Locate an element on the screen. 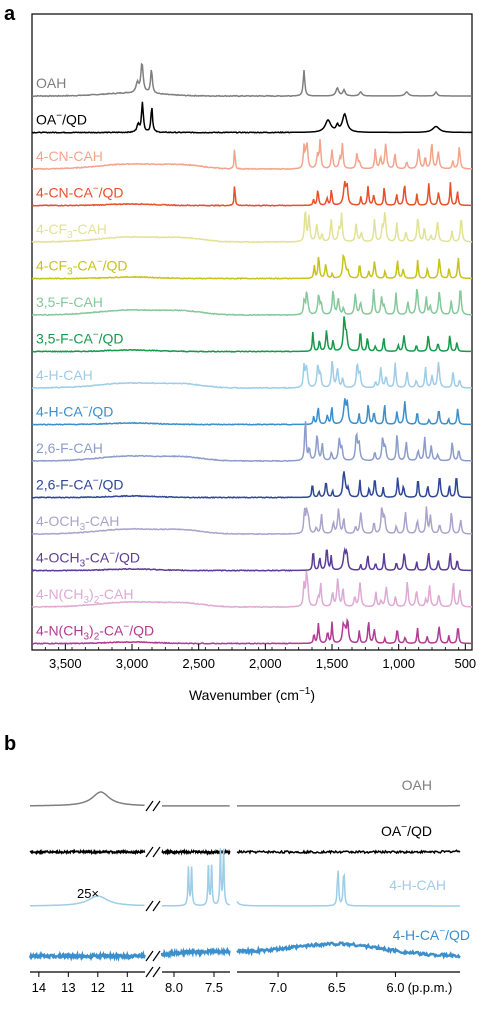 This screenshot has width=481, height=1012. ftir-trace-label: 2,6-F-CAH is located at coordinates (69, 448).